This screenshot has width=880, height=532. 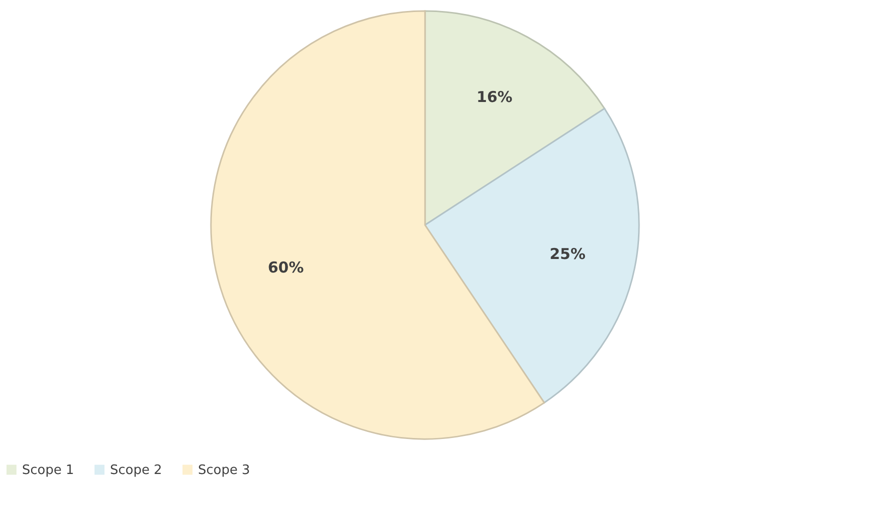 What do you see at coordinates (136, 470) in the screenshot?
I see `legend-label: Scope 2` at bounding box center [136, 470].